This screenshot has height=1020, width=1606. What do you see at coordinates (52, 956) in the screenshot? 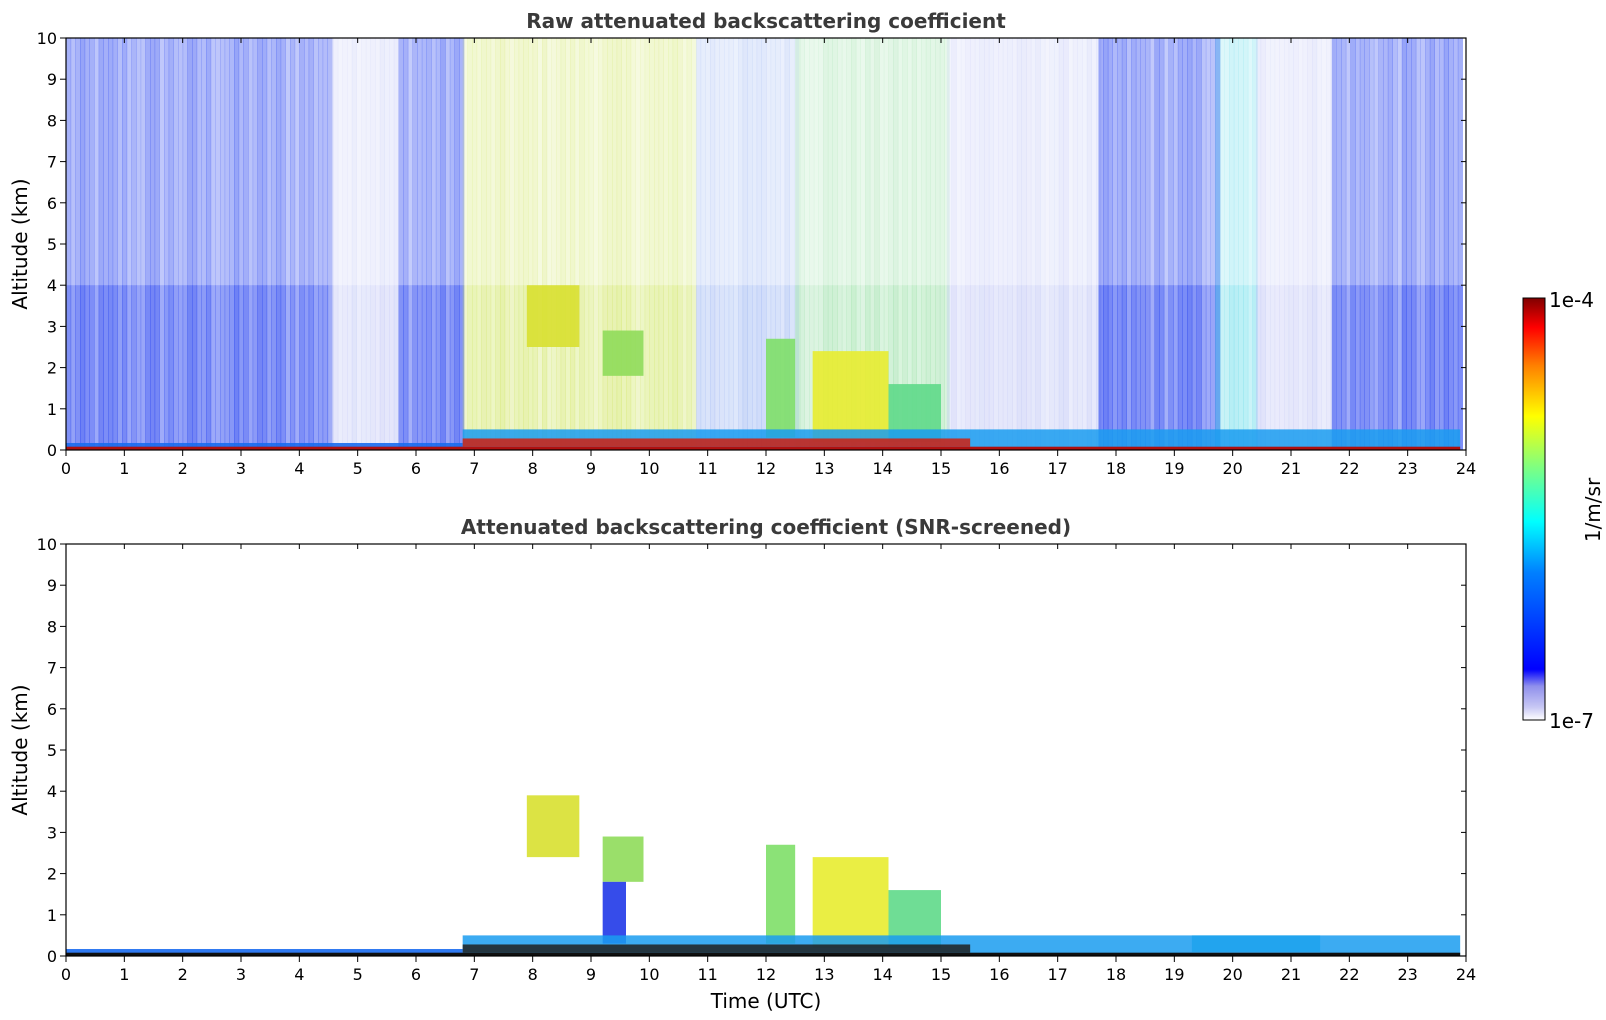
I see `y-tick-label: 0` at bounding box center [52, 956].